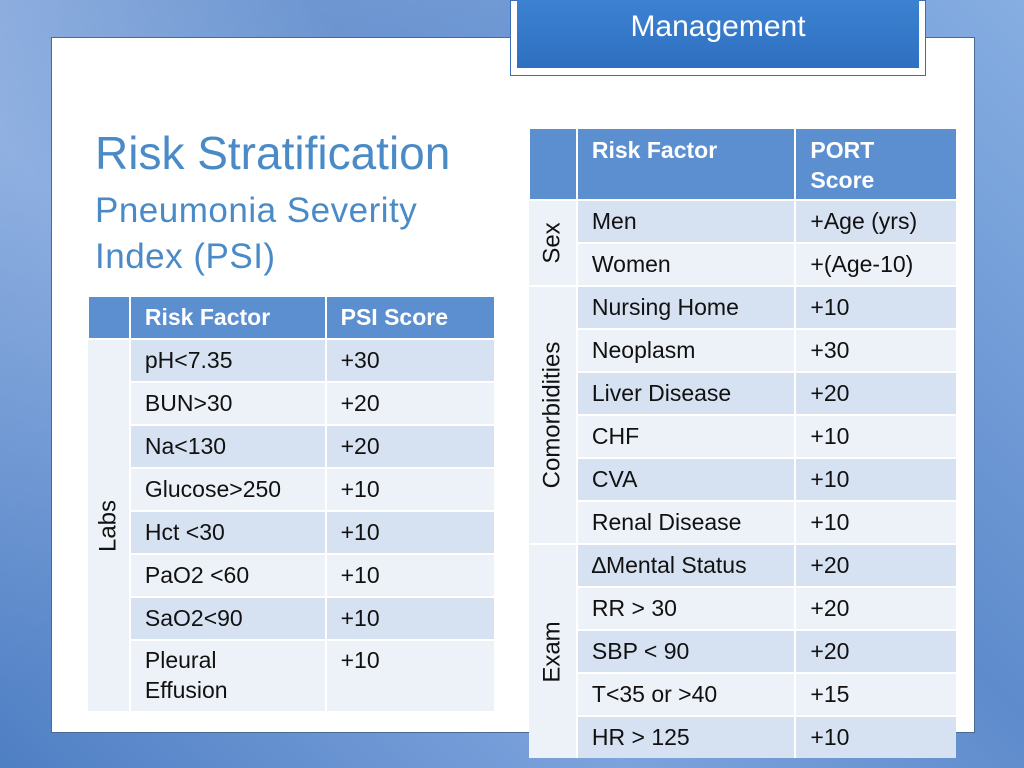 Image resolution: width=1024 pixels, height=768 pixels. I want to click on risk-factor-cell: CHF, so click(685, 436).